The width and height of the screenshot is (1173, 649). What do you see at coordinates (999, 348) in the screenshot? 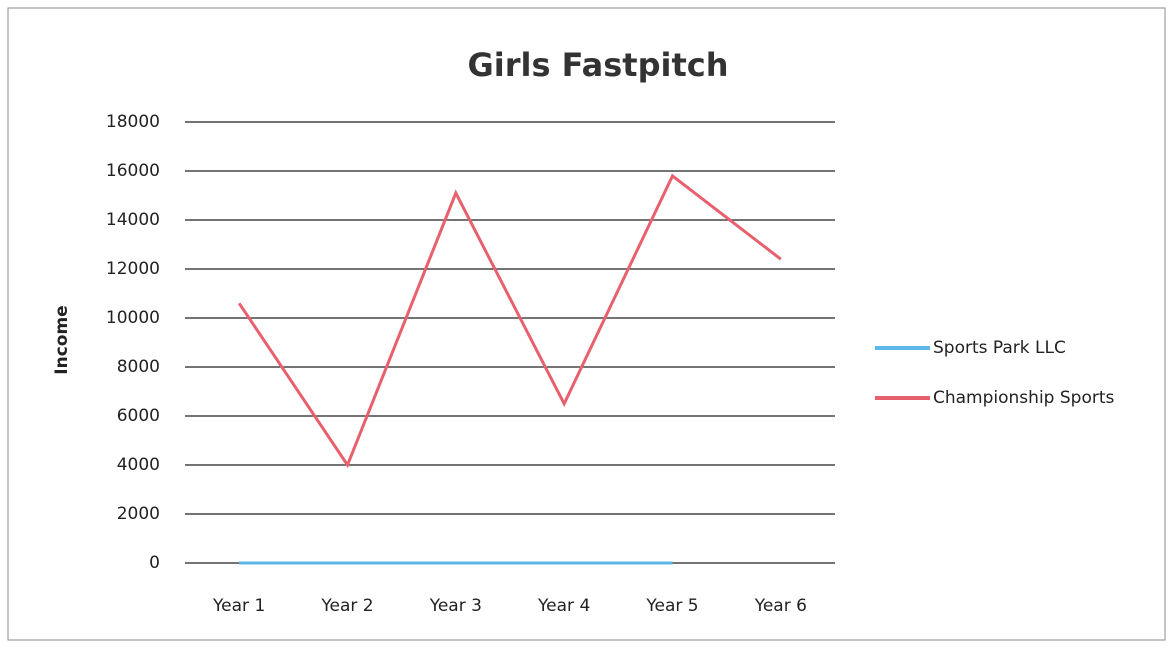
I see `legend-label: Sports Park LLC` at bounding box center [999, 348].